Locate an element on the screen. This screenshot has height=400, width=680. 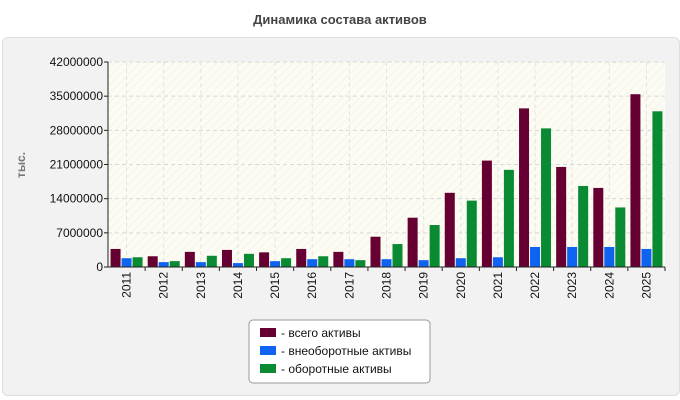
bar-2014-s2 is located at coordinates (248, 260).